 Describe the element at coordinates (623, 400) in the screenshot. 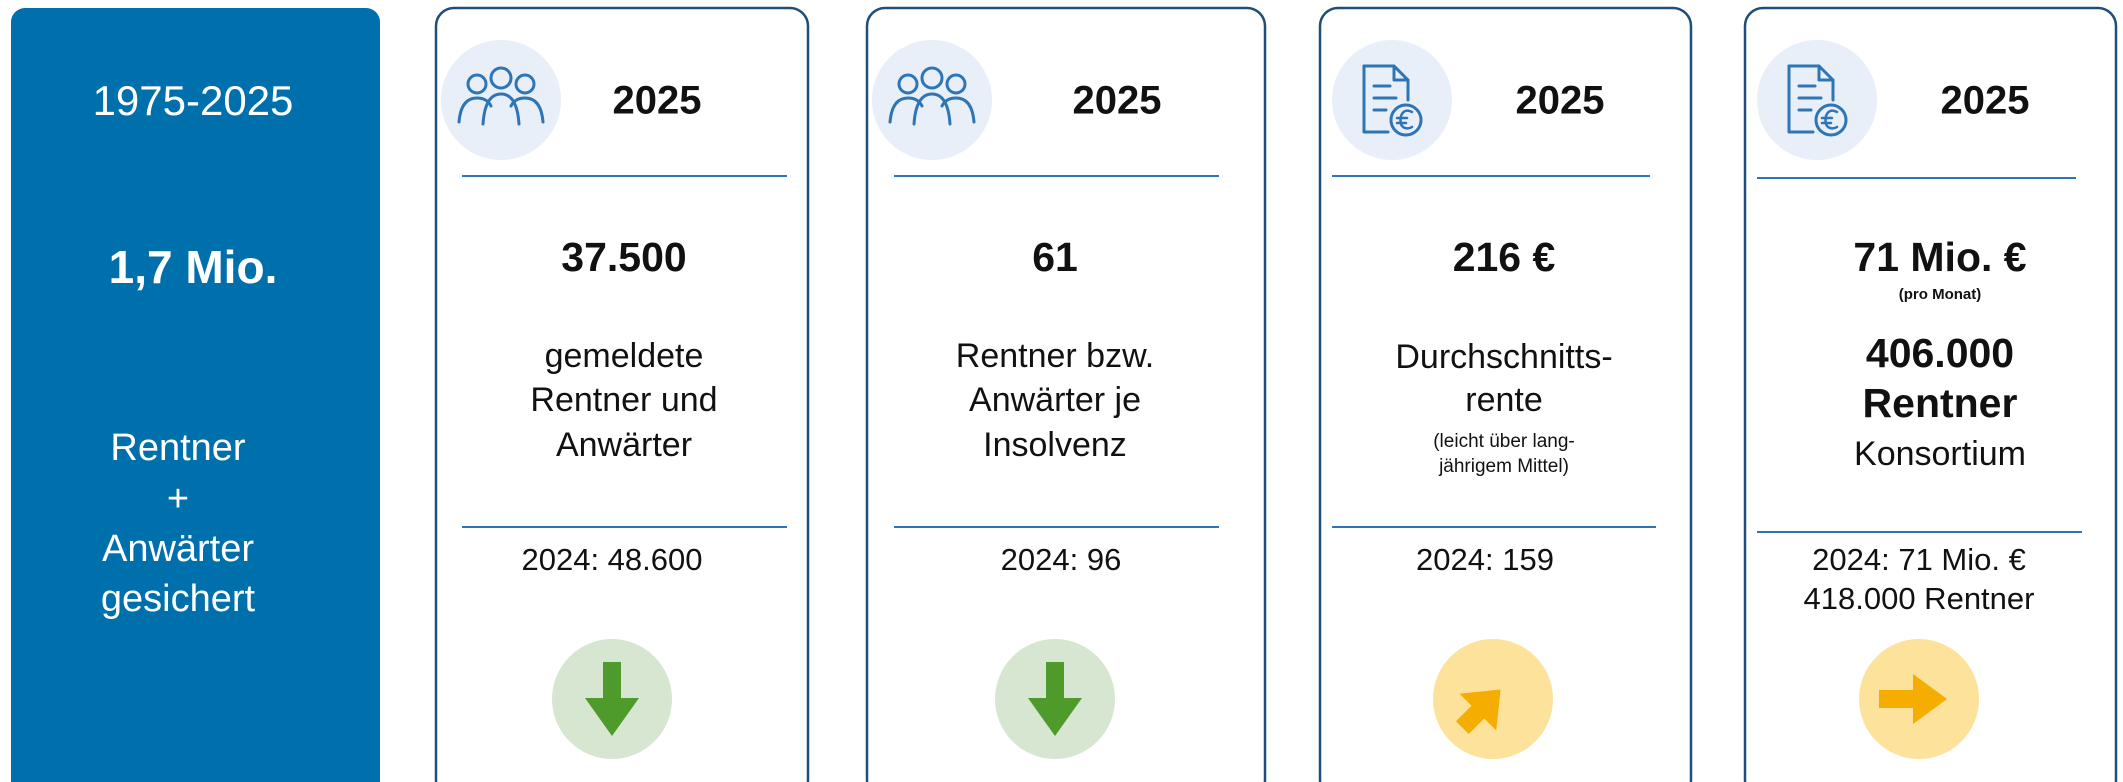

I see `description: Rentner und` at that location.